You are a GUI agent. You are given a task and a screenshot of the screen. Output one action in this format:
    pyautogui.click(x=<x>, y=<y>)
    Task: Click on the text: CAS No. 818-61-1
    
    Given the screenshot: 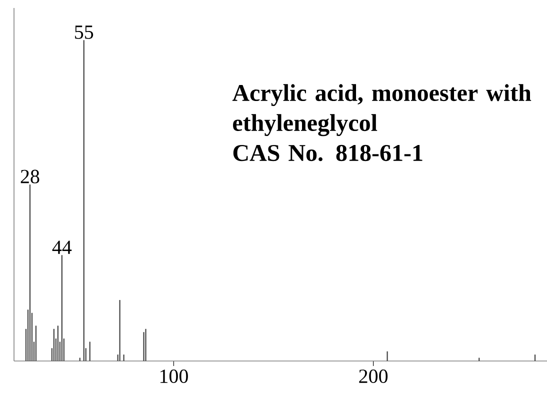 What is the action you would take?
    pyautogui.click(x=327, y=153)
    